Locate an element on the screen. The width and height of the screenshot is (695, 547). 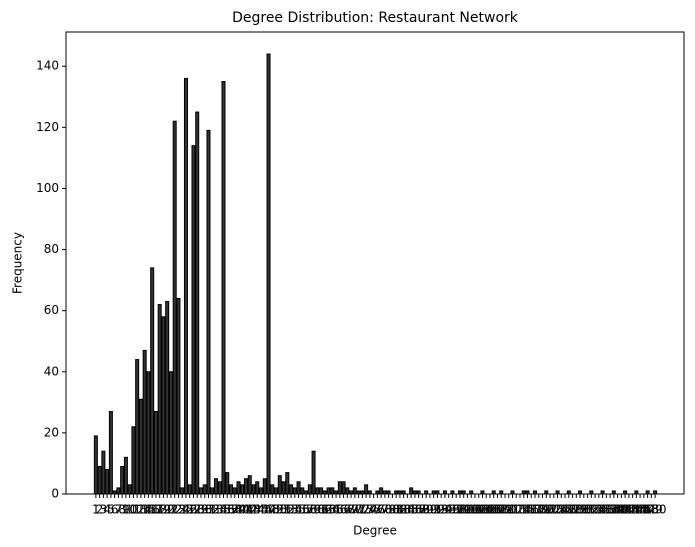
x-tick-label: 62 is located at coordinates (324, 510).